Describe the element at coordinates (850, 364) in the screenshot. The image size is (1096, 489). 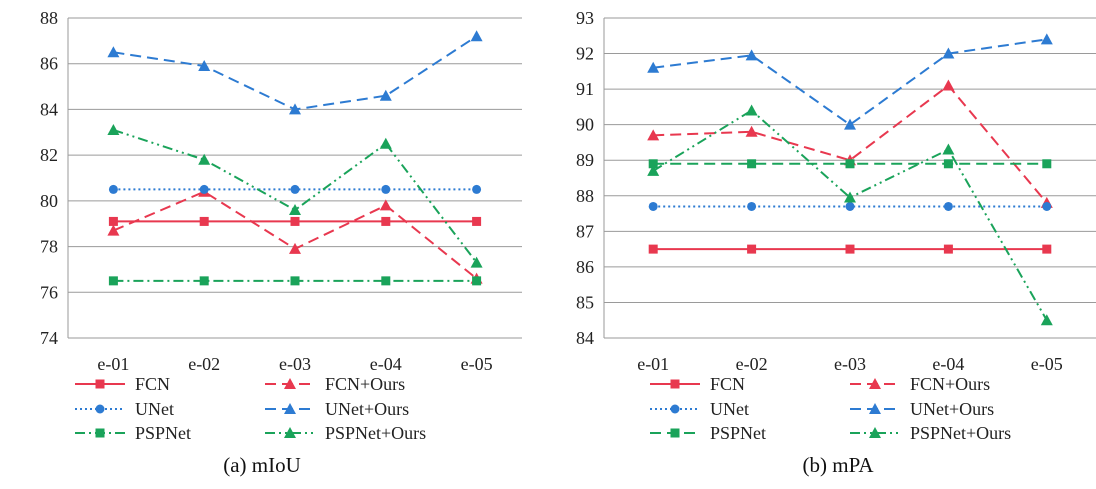
I see `x-tick-label: e-03` at that location.